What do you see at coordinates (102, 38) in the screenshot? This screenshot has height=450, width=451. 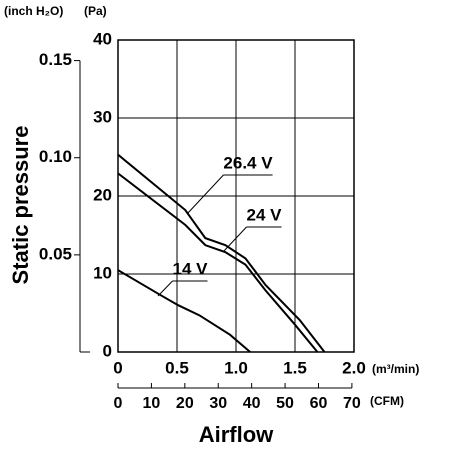 I see `y-tick-label: 40` at bounding box center [102, 38].